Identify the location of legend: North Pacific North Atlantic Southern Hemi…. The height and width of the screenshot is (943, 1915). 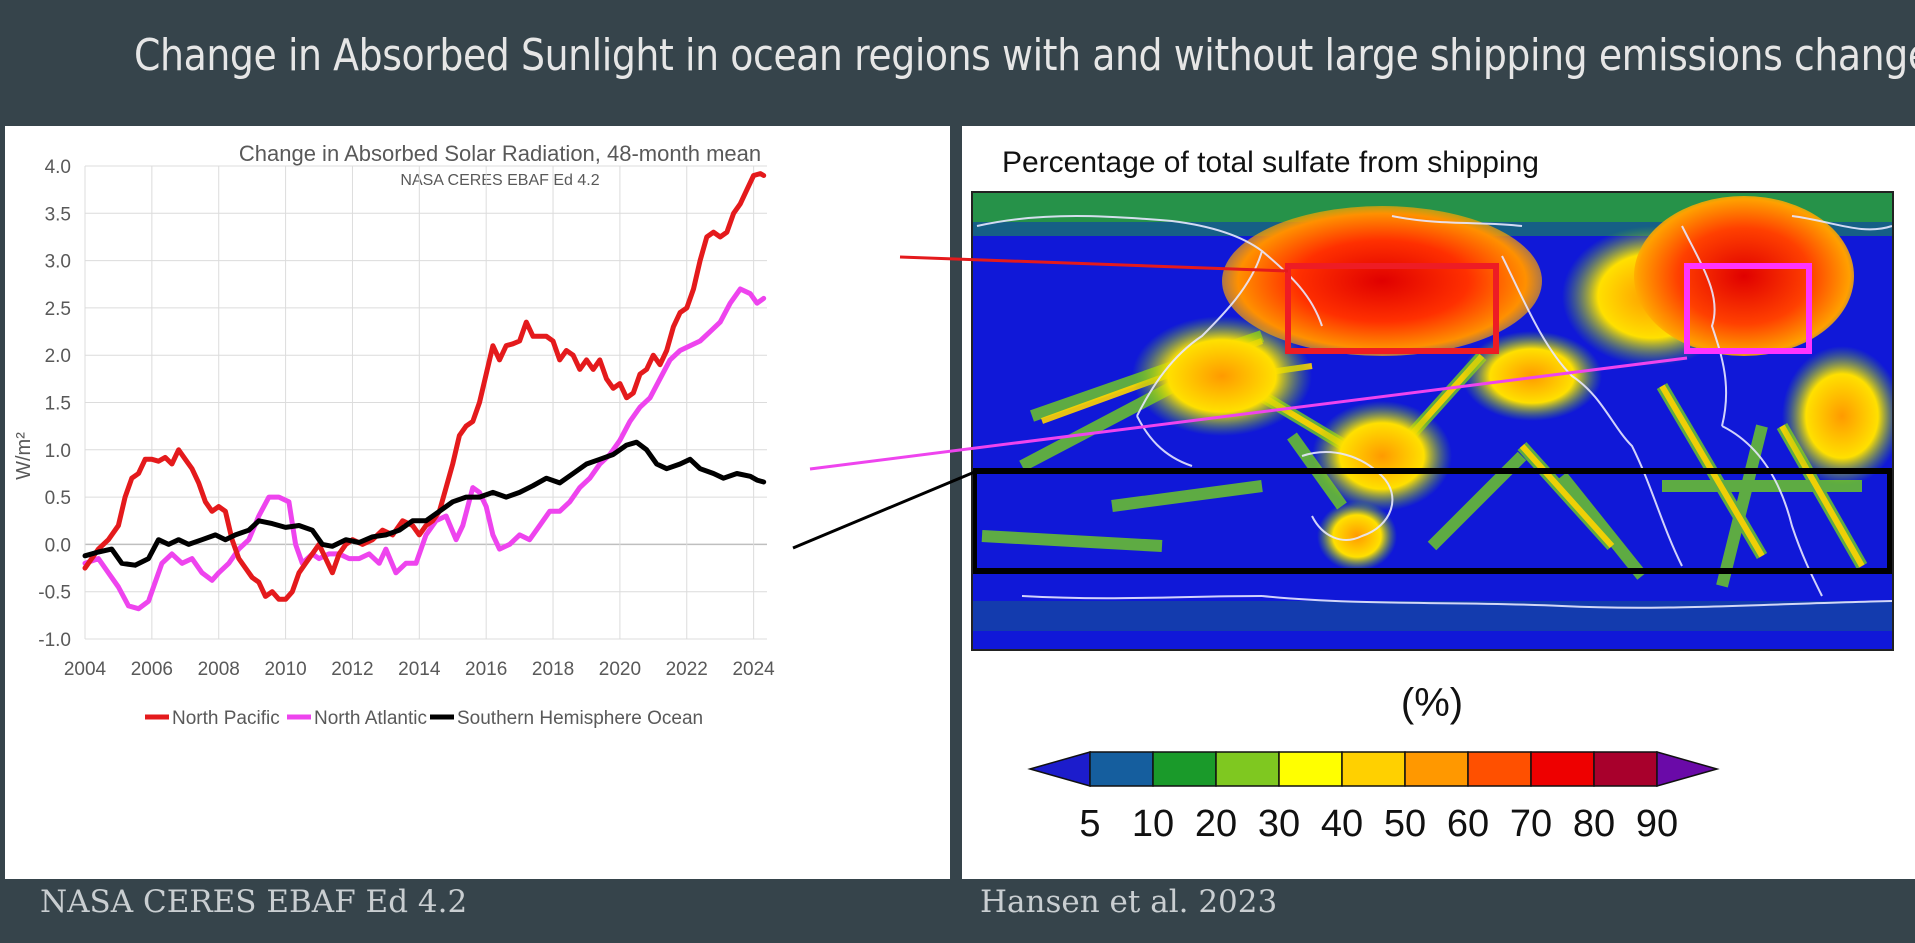
(424, 718).